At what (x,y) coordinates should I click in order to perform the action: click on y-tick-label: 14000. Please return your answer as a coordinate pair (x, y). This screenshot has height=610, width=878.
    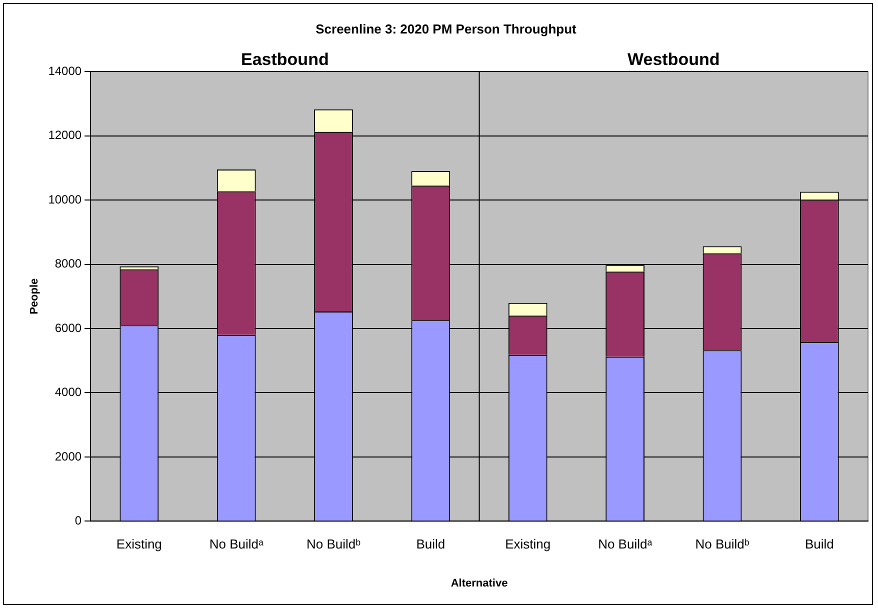
    Looking at the image, I should click on (65, 71).